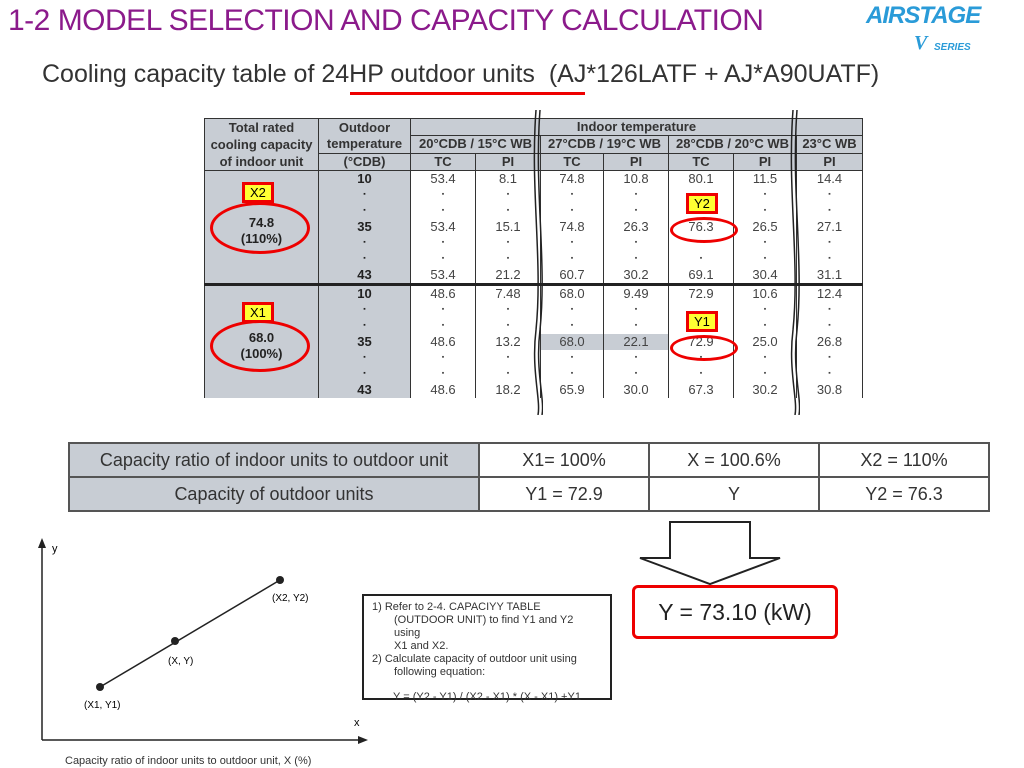 The width and height of the screenshot is (1024, 768). Describe the element at coordinates (829, 342) in the screenshot. I see `value-cell: 26.8` at that location.